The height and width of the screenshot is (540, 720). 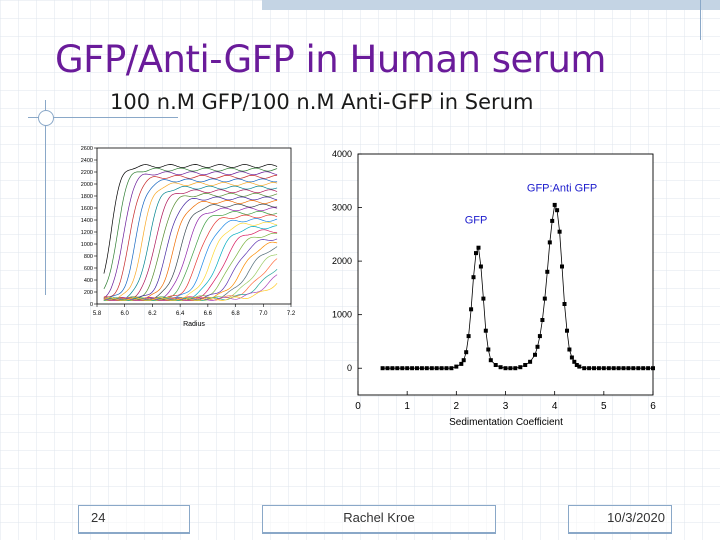 I want to click on raw-y-tick-label: 800, so click(x=88, y=257).